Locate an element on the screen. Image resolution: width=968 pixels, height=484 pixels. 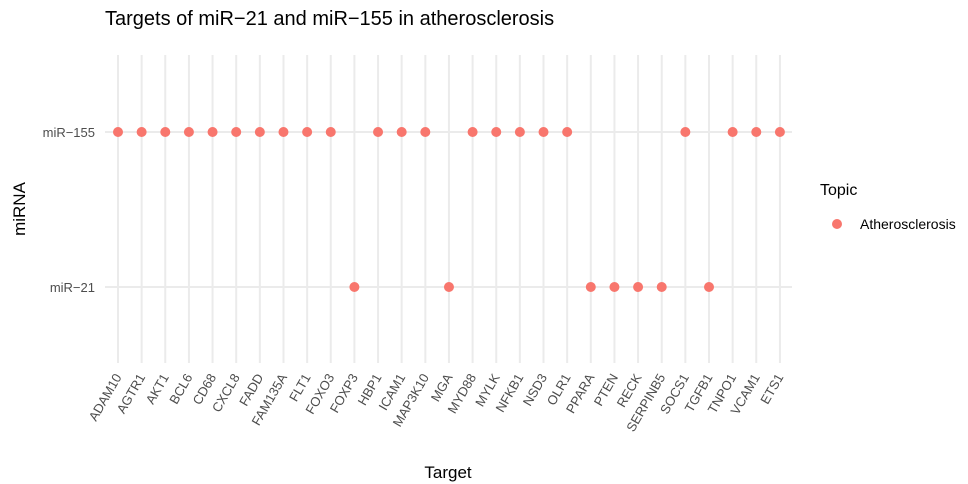
legend-title: Topic is located at coordinates (838, 190).